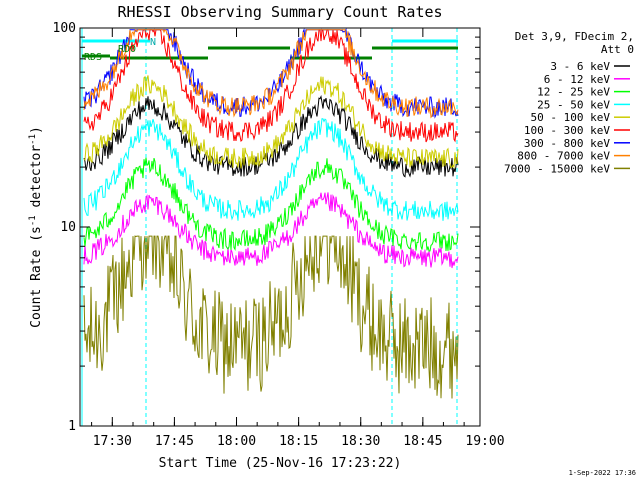  I want to click on x-tick-label: 18:45, so click(422, 441).